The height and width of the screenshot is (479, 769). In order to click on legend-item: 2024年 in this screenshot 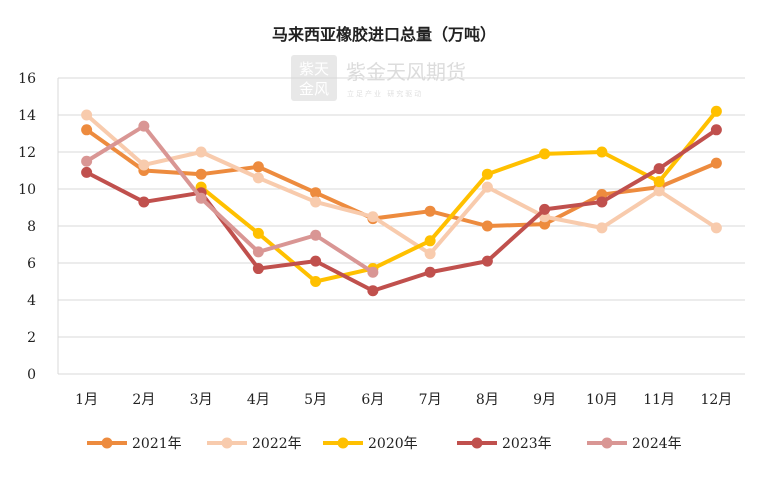, I will do `click(634, 444)`.